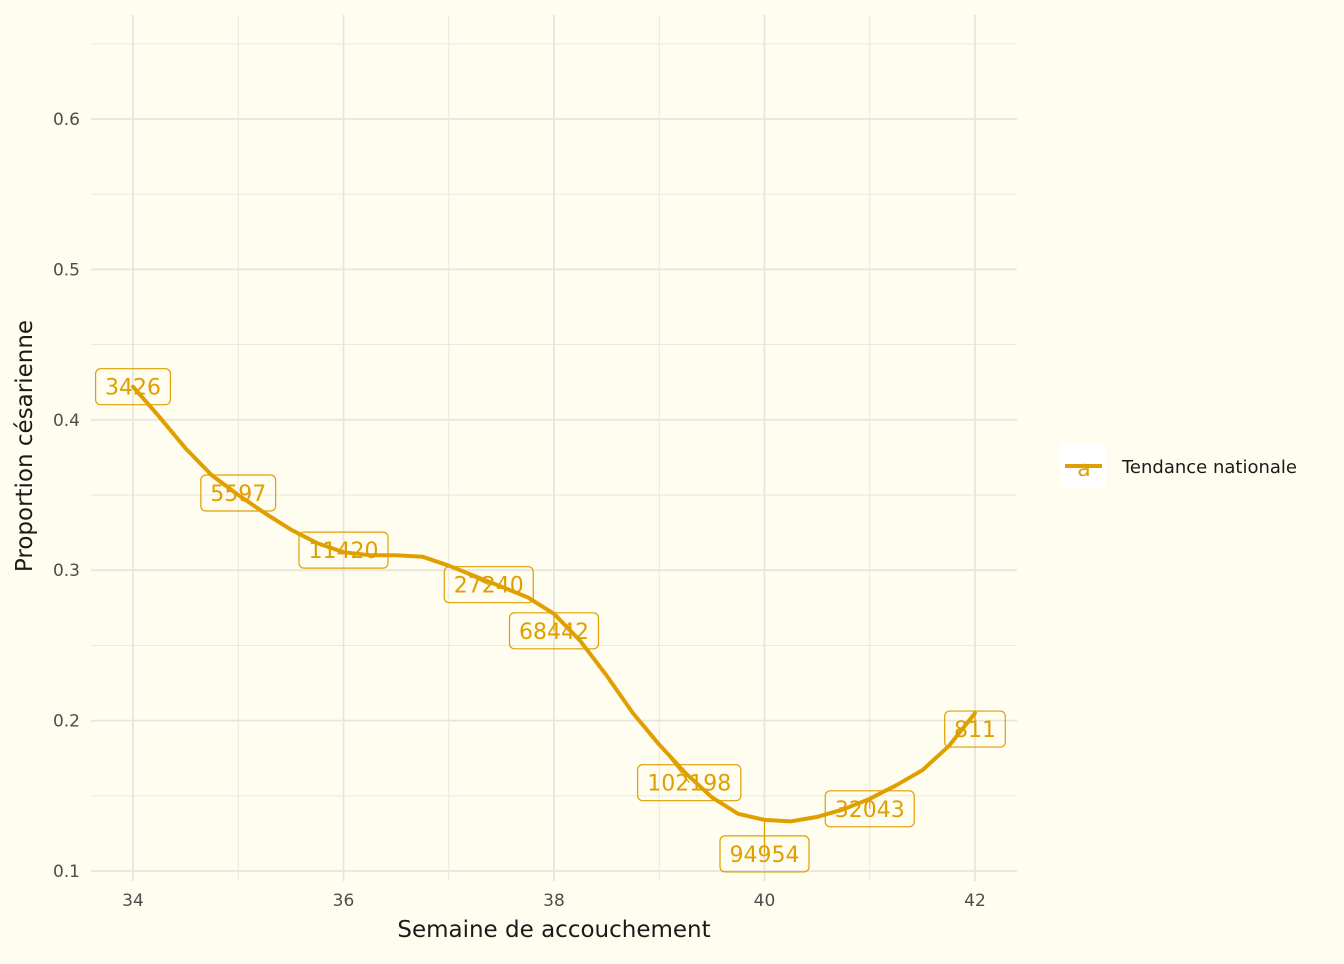  Describe the element at coordinates (66, 496) in the screenshot. I see `y-axis-ticks: 0.1 0.2 0.3 0.4 0.5 0.6` at that location.